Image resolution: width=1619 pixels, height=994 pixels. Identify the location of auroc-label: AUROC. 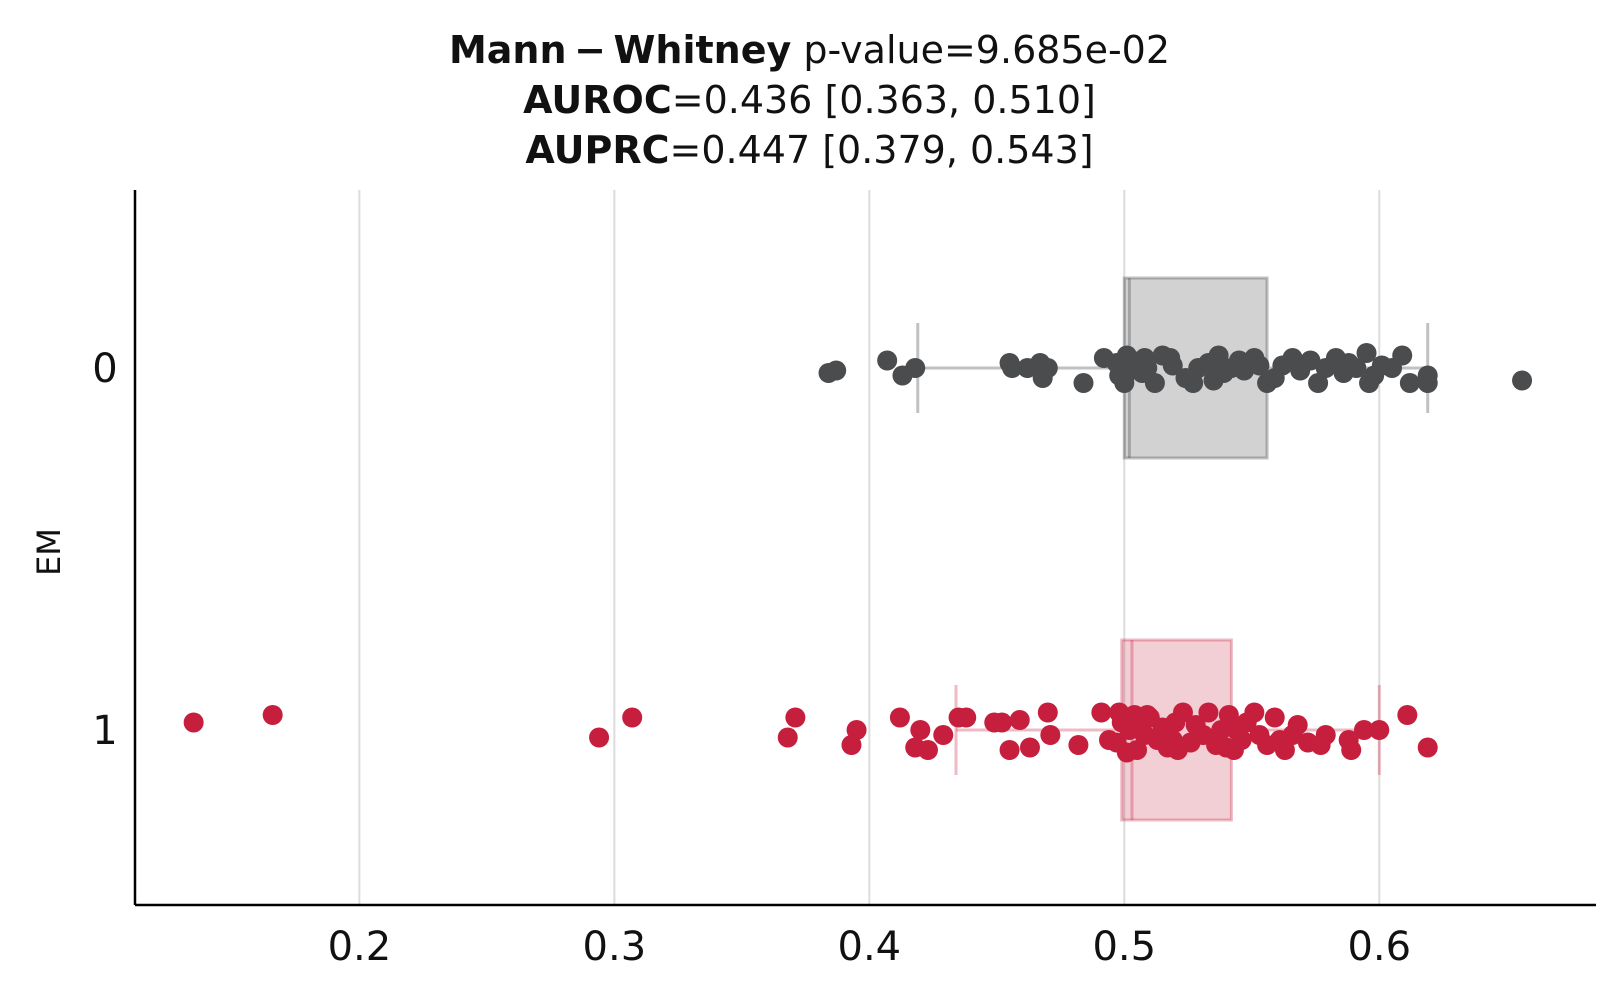
(597, 100).